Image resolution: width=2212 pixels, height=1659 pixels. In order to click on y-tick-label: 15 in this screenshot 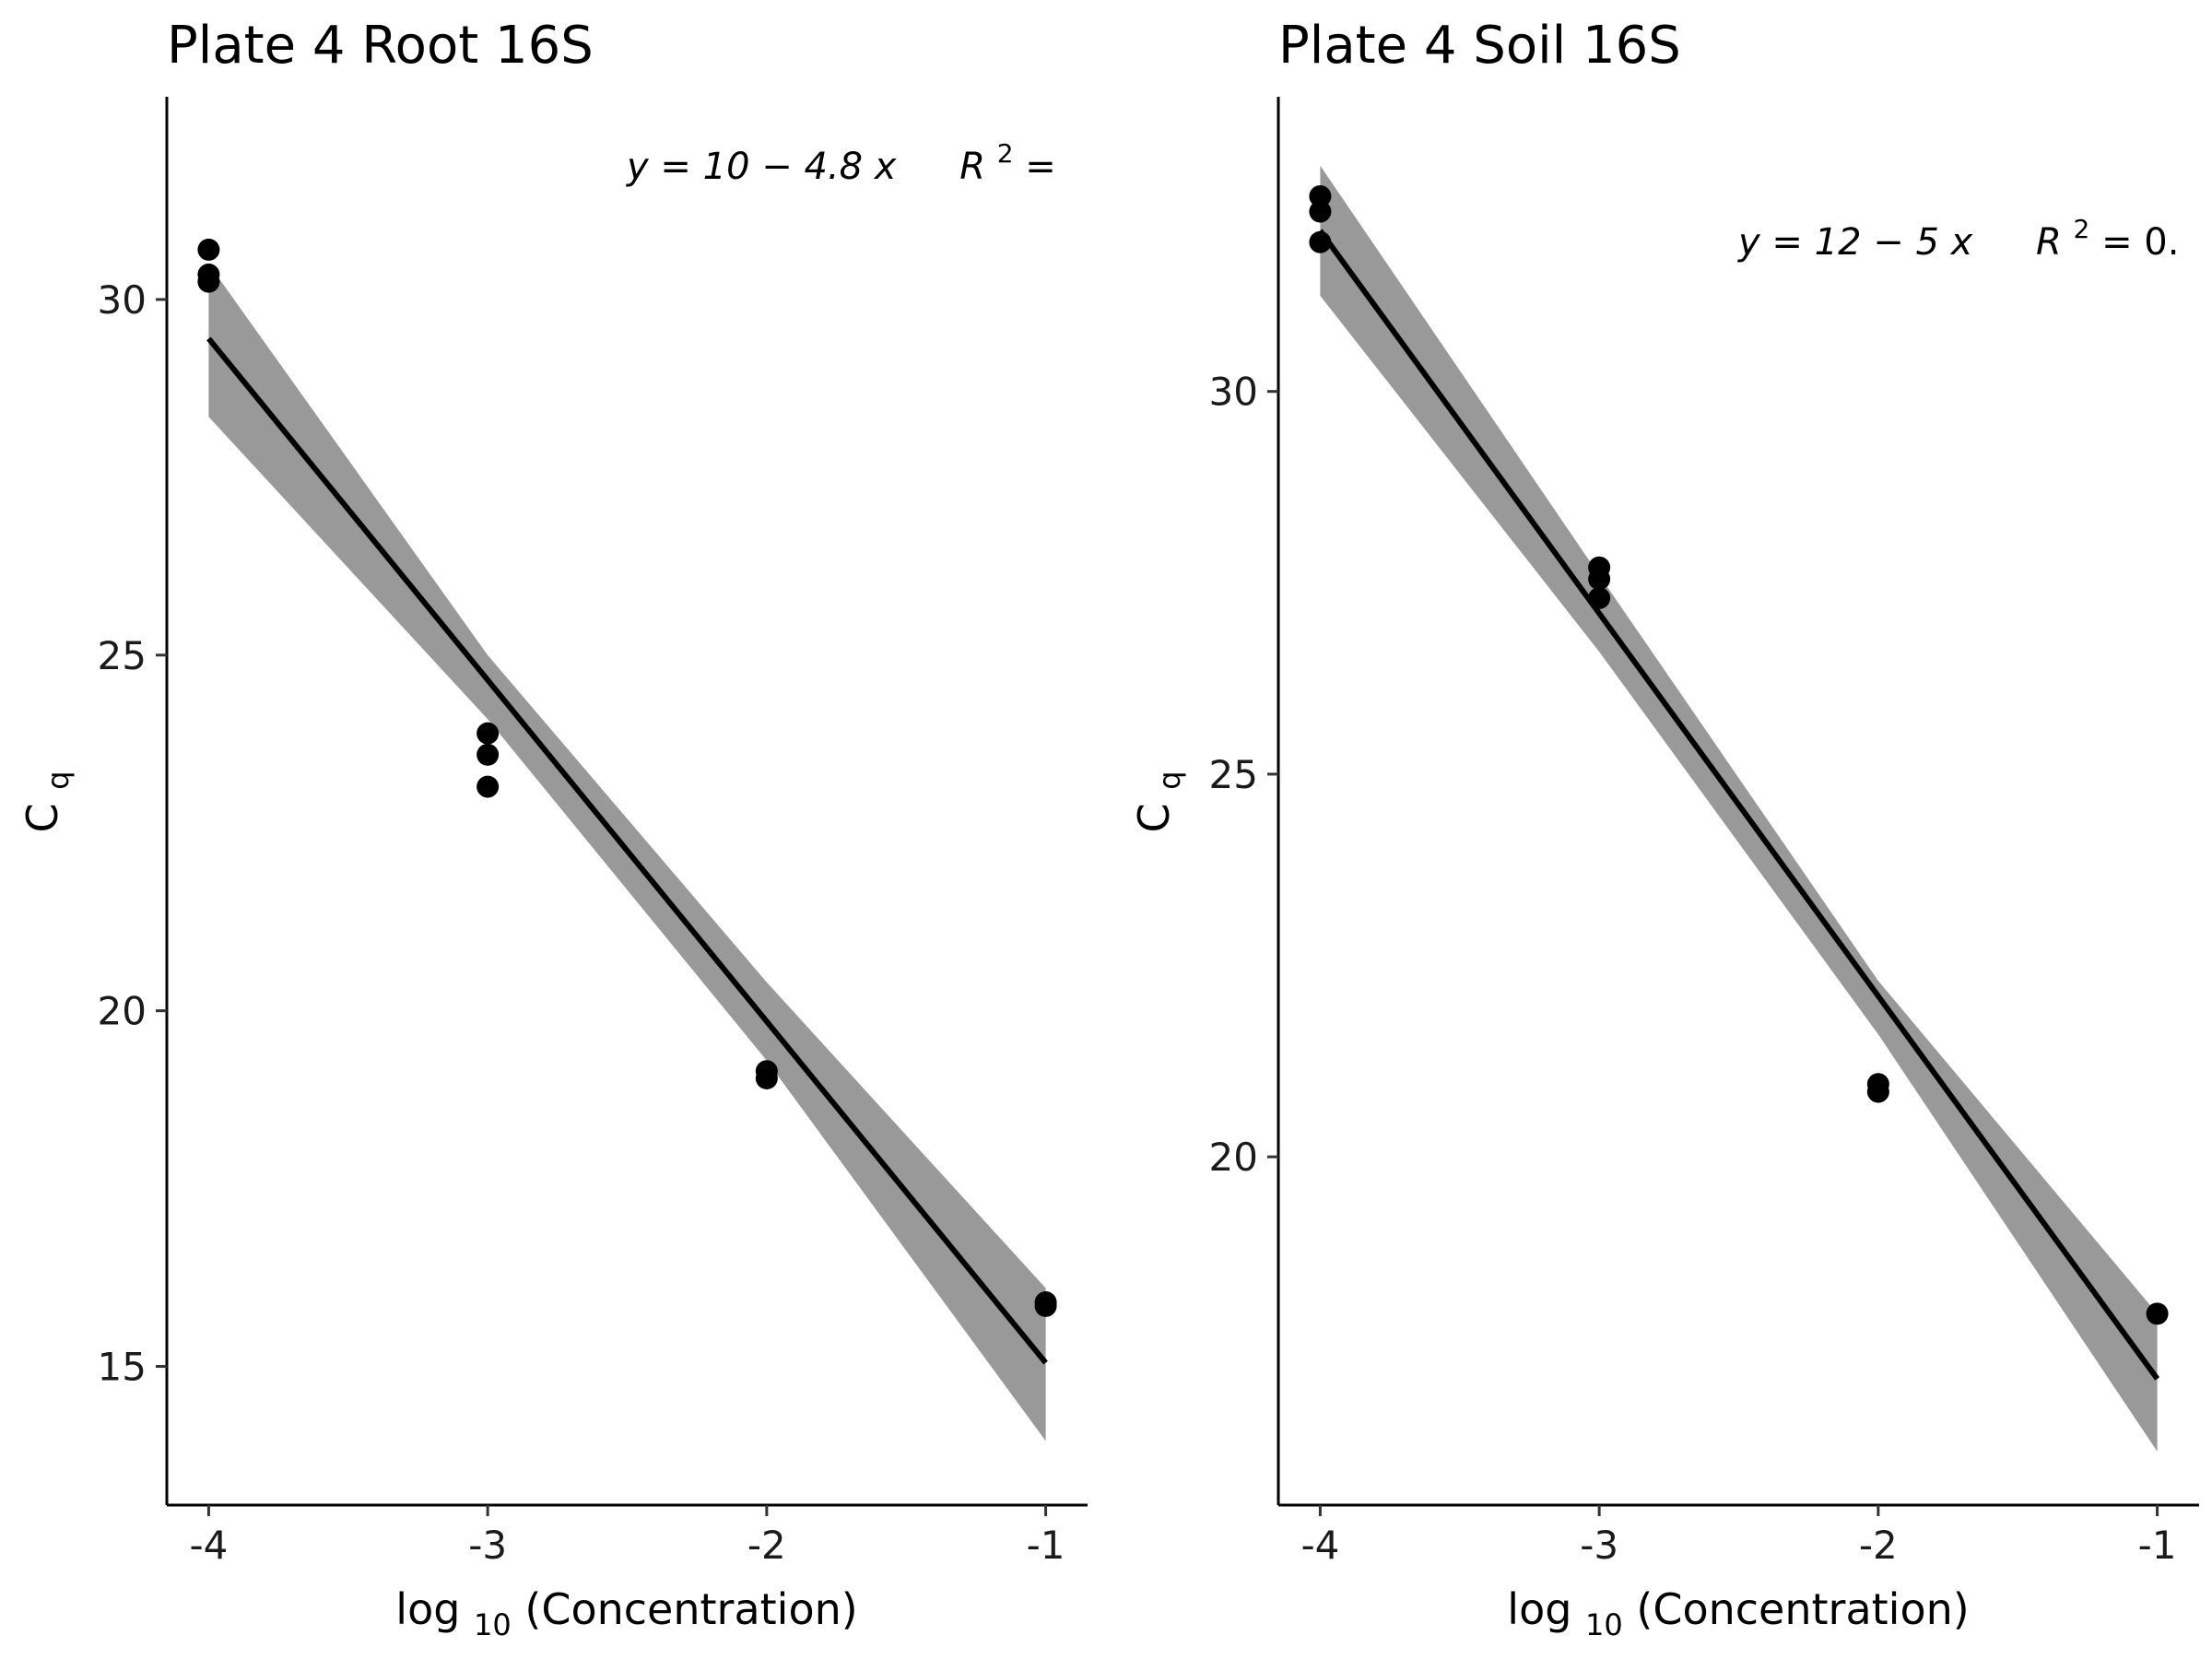, I will do `click(122, 1367)`.